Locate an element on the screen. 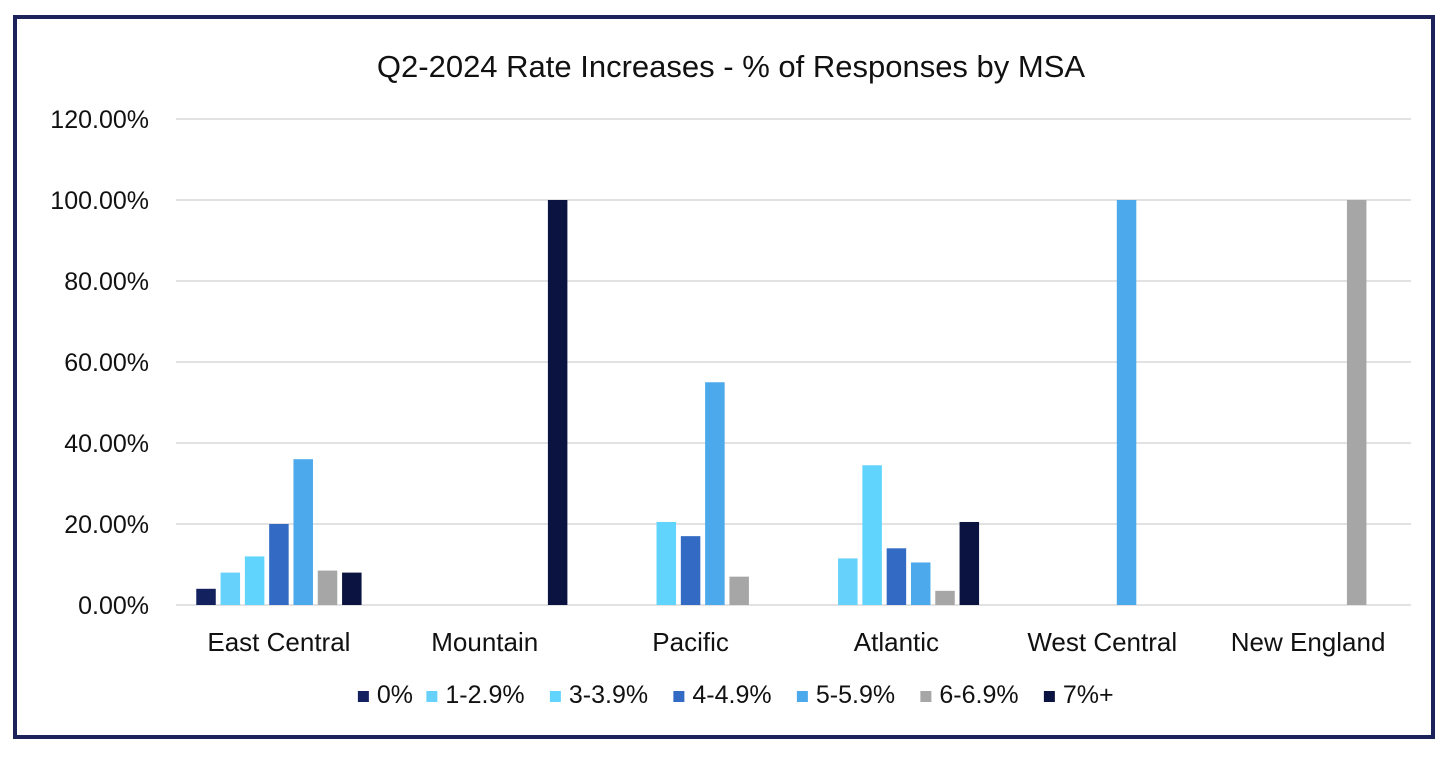  legend-item: 1-2.9% is located at coordinates (475, 695).